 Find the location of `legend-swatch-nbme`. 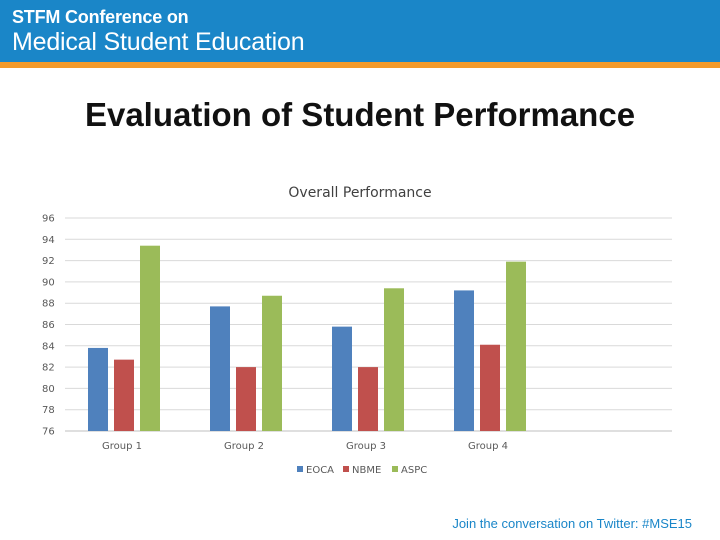

legend-swatch-nbme is located at coordinates (346, 469).